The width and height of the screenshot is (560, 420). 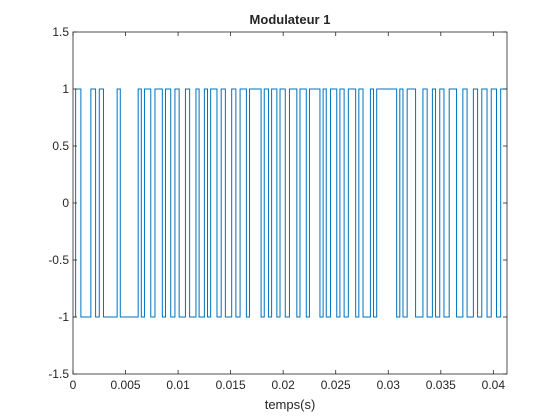 I want to click on x-tick-label: 0, so click(x=73, y=385).